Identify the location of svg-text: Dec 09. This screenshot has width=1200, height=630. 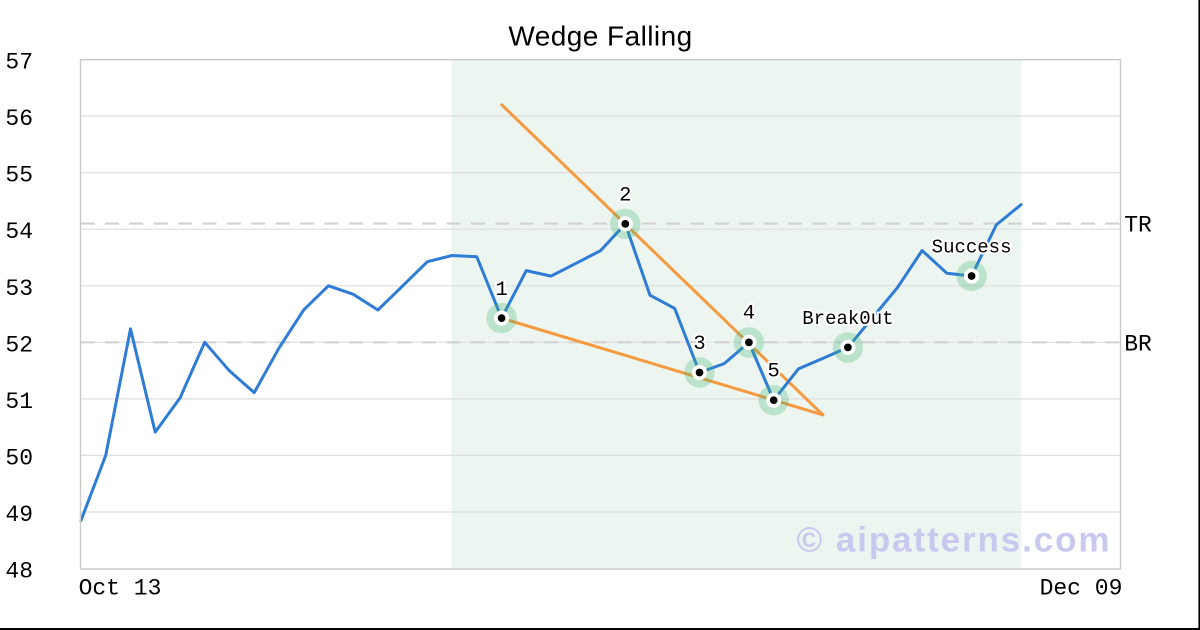
(1081, 589).